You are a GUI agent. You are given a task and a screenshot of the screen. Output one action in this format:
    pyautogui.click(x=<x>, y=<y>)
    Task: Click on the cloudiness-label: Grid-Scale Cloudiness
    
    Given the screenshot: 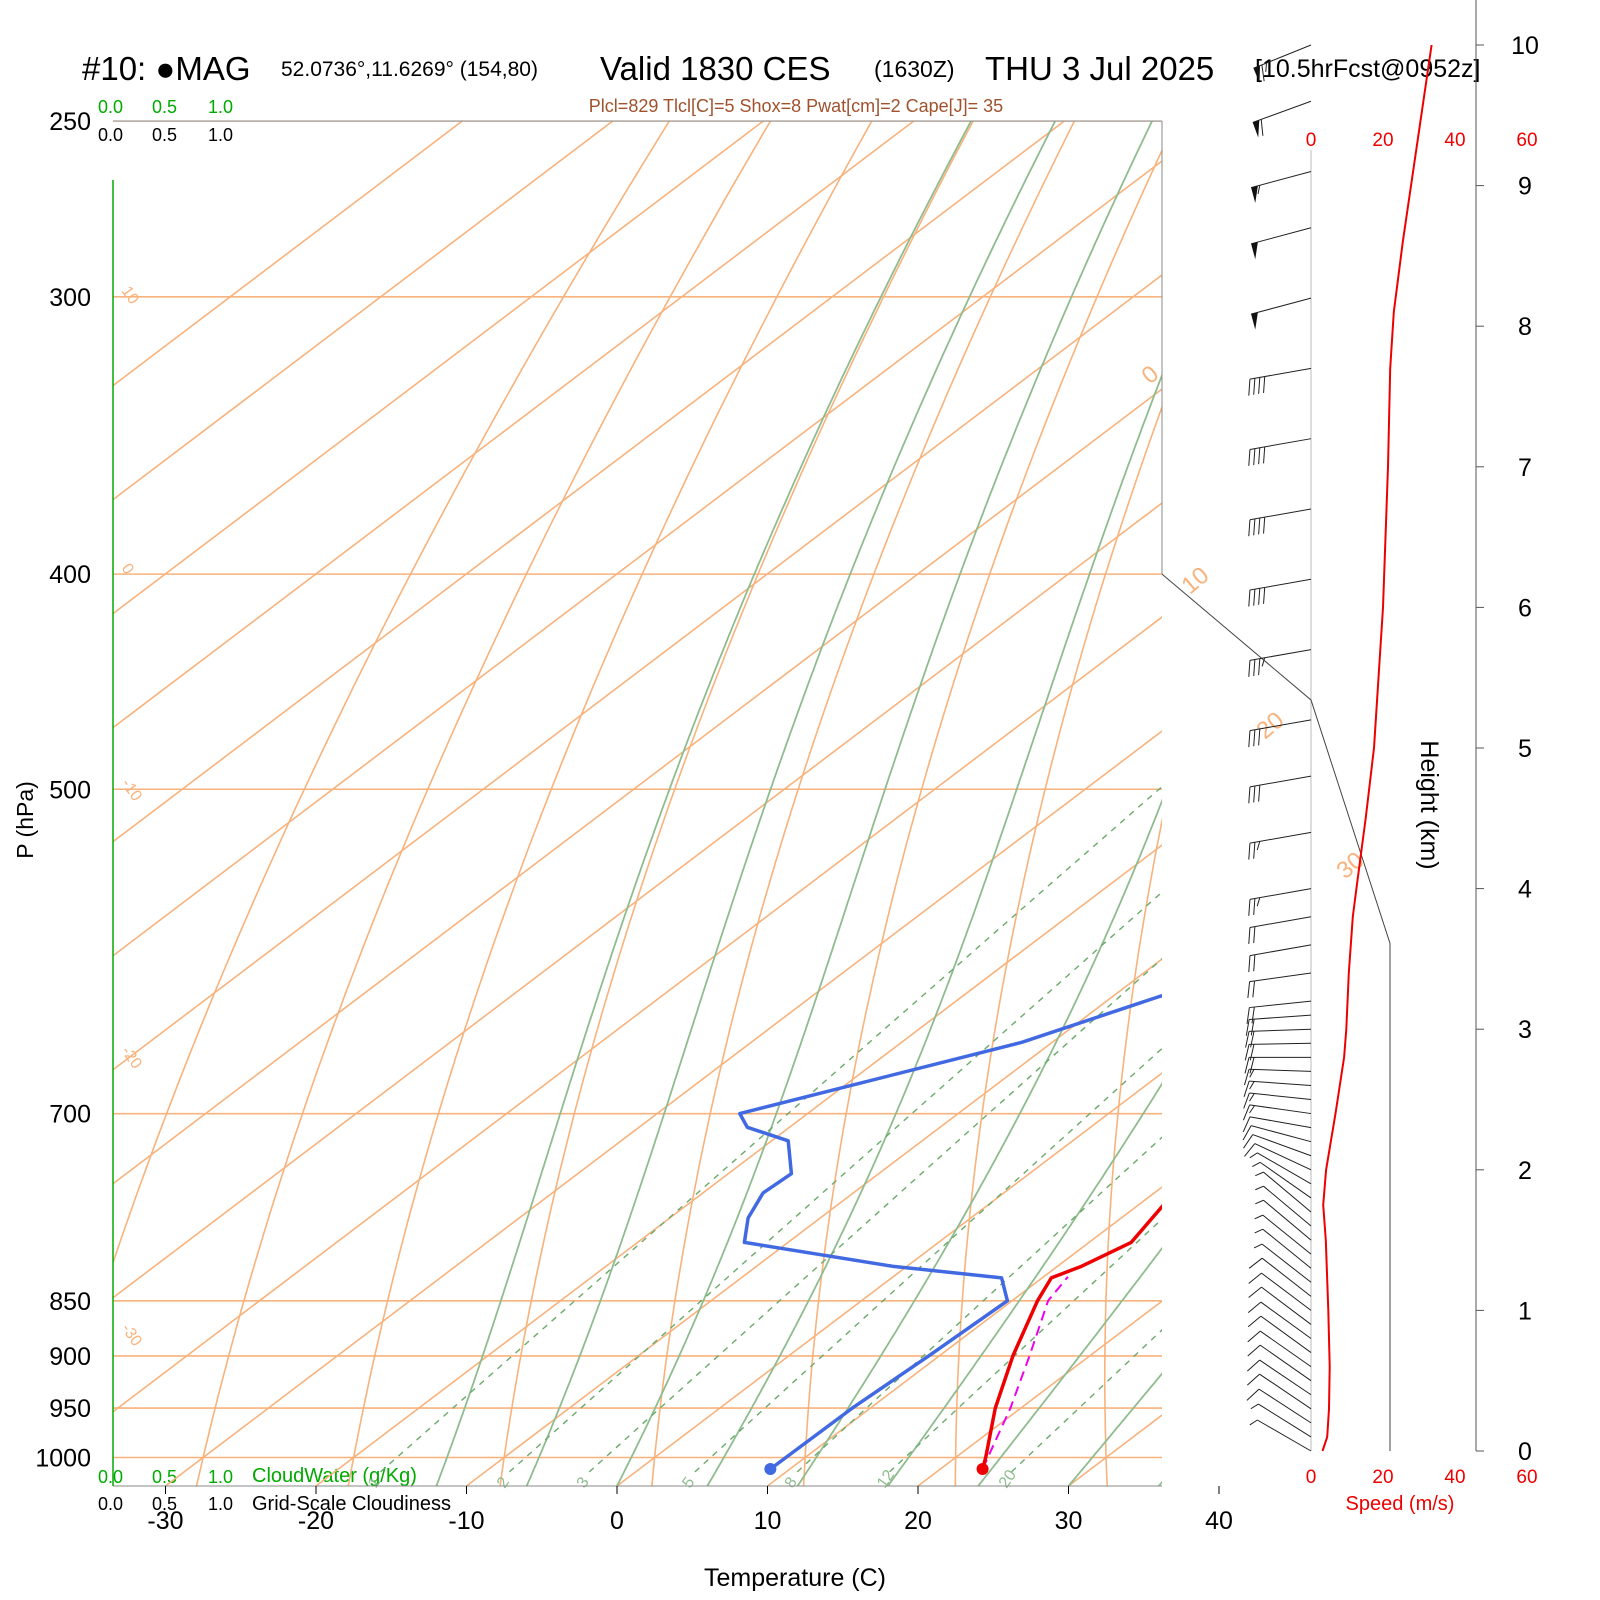 What is the action you would take?
    pyautogui.click(x=351, y=1504)
    